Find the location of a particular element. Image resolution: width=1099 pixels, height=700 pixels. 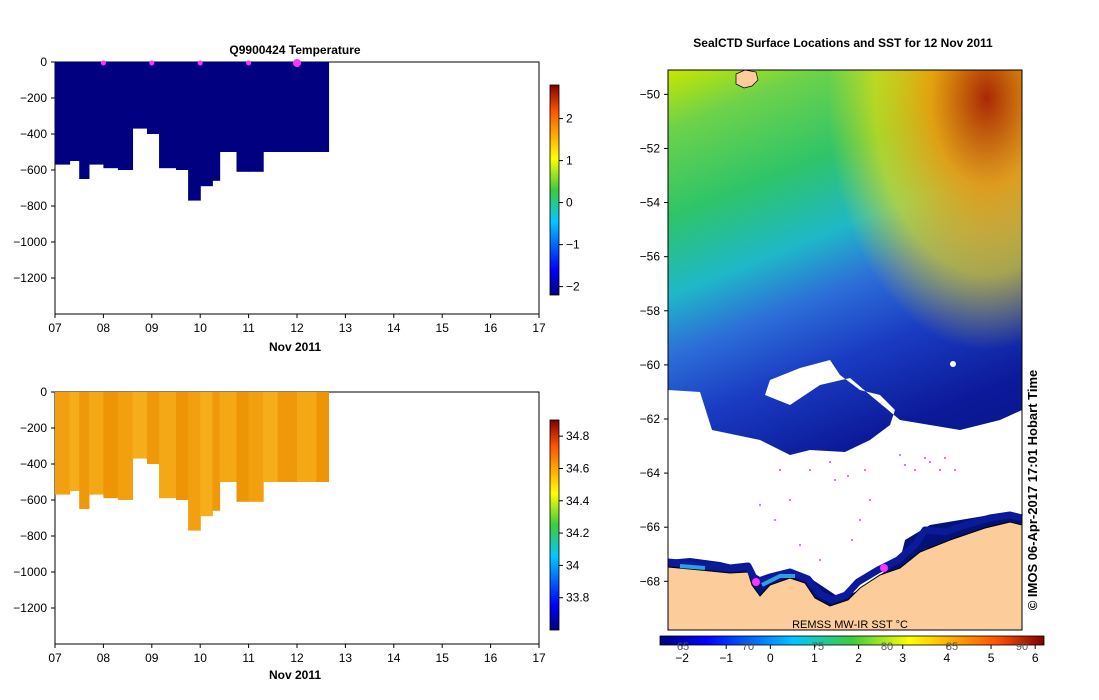

latitude-tick-label: −52 is located at coordinates (650, 148).